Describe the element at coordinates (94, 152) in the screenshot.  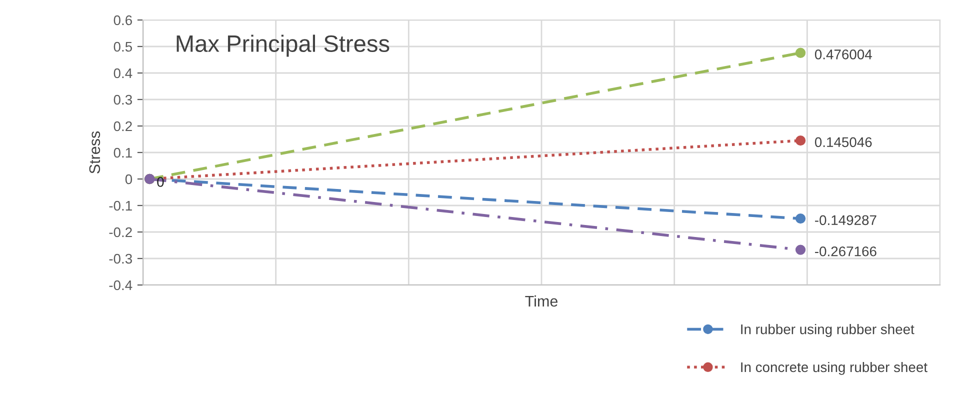
I see `y-axis-title: Stress` at that location.